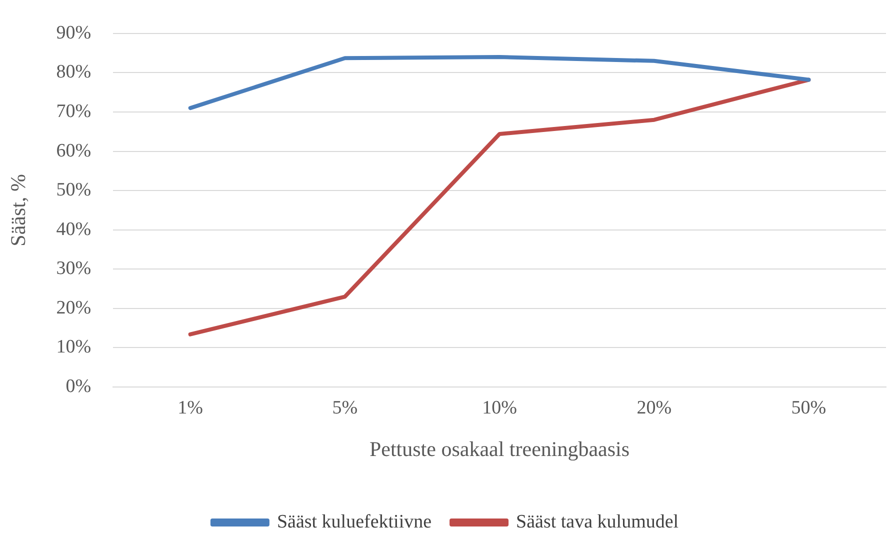 This screenshot has width=896, height=542. Describe the element at coordinates (500, 407) in the screenshot. I see `x-tick-label: 10%` at that location.